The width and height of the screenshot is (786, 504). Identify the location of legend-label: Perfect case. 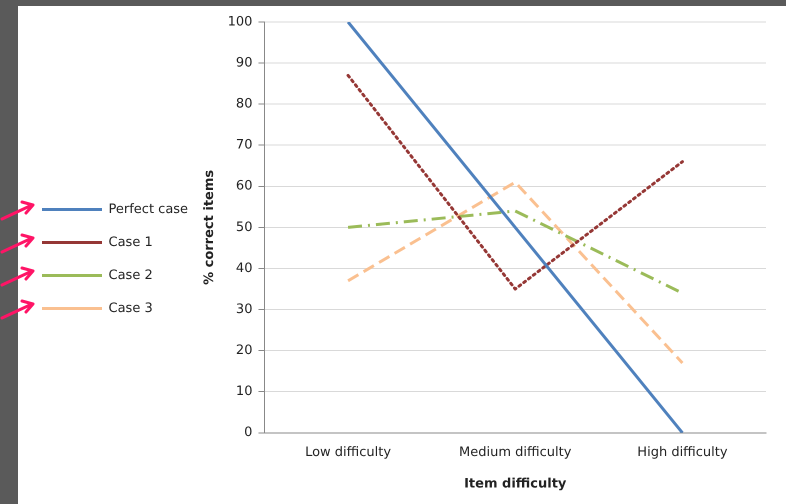
(148, 209).